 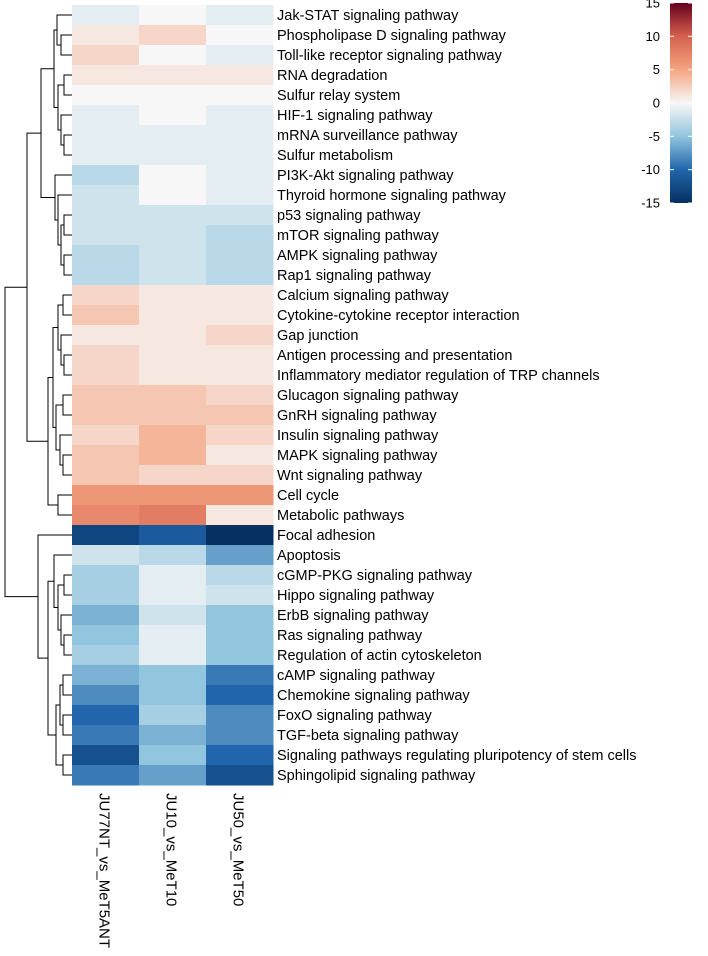 What do you see at coordinates (656, 103) in the screenshot?
I see `colorbar-tick-label: 0` at bounding box center [656, 103].